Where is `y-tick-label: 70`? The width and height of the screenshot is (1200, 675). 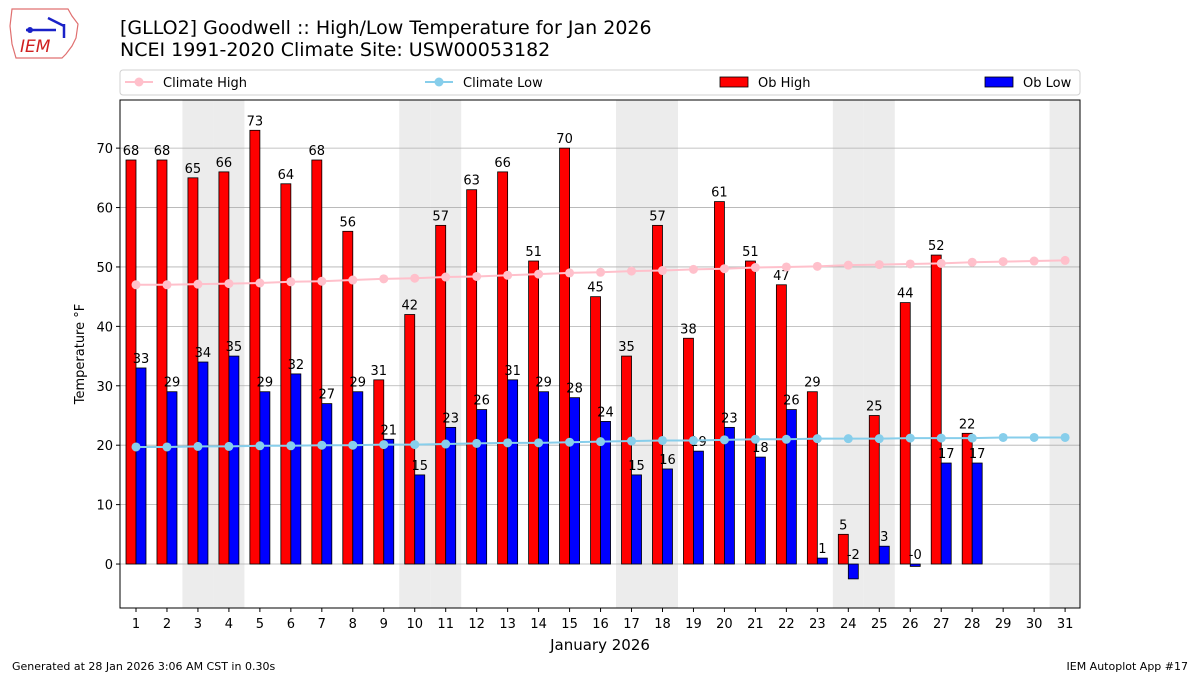
y-tick-label: 70 is located at coordinates (104, 149).